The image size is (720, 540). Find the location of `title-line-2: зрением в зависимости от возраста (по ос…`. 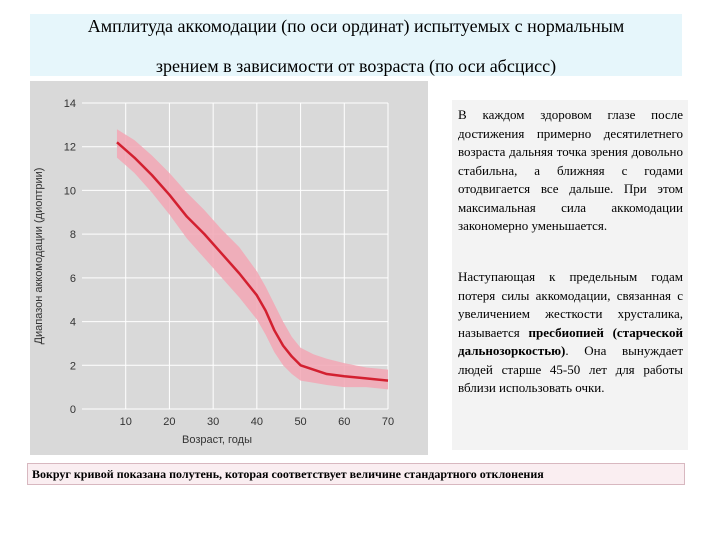

title-line-2: зрением в зависимости от возраста (по ос… is located at coordinates (356, 66).